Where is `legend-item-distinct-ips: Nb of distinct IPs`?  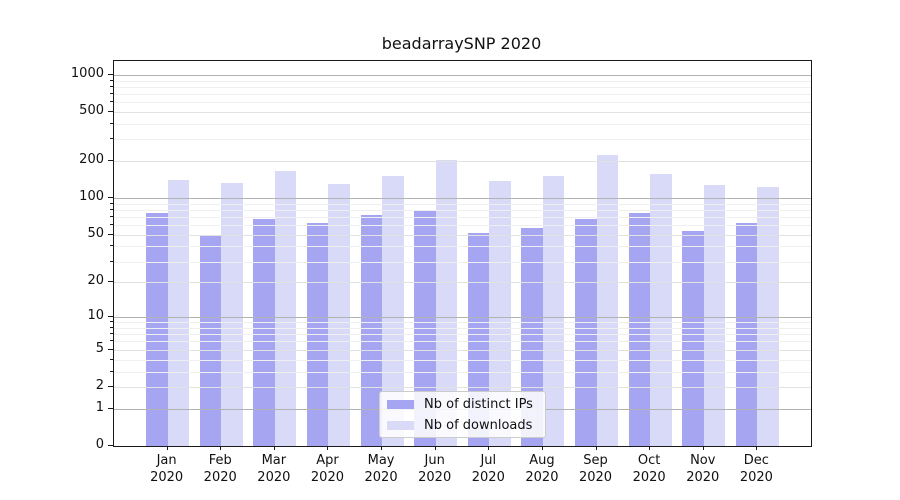
legend-item-distinct-ips: Nb of distinct IPs is located at coordinates (466, 404).